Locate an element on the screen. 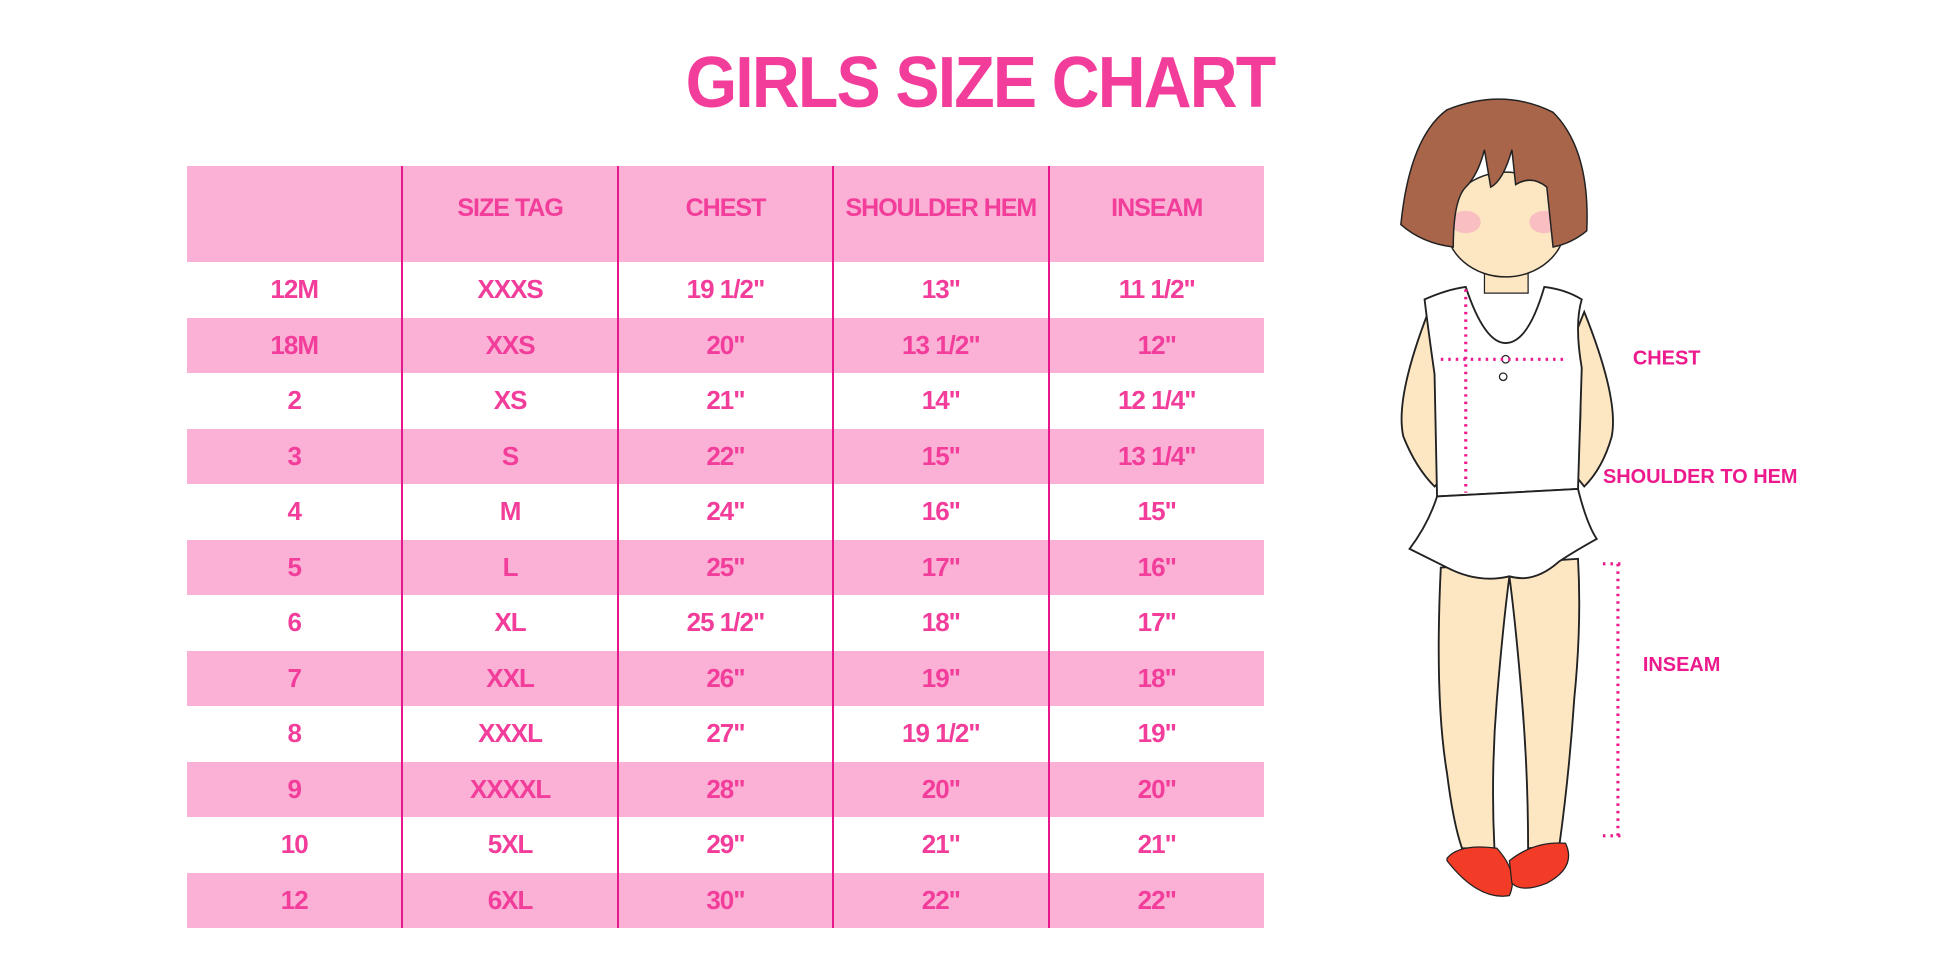  table-cell: 24" is located at coordinates (725, 512).